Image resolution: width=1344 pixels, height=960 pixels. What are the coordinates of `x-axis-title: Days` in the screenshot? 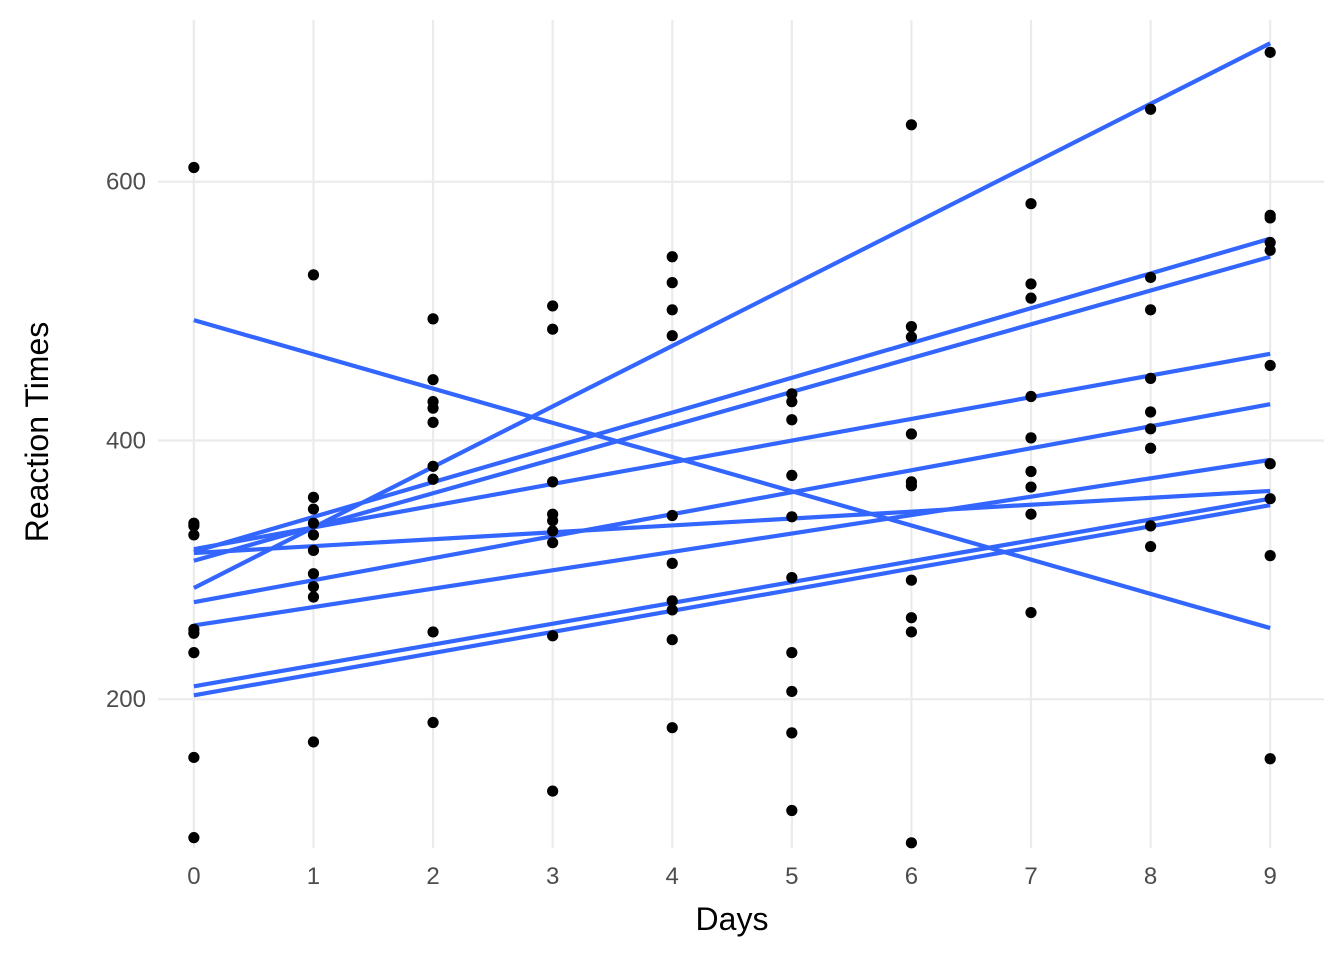 It's located at (732, 919).